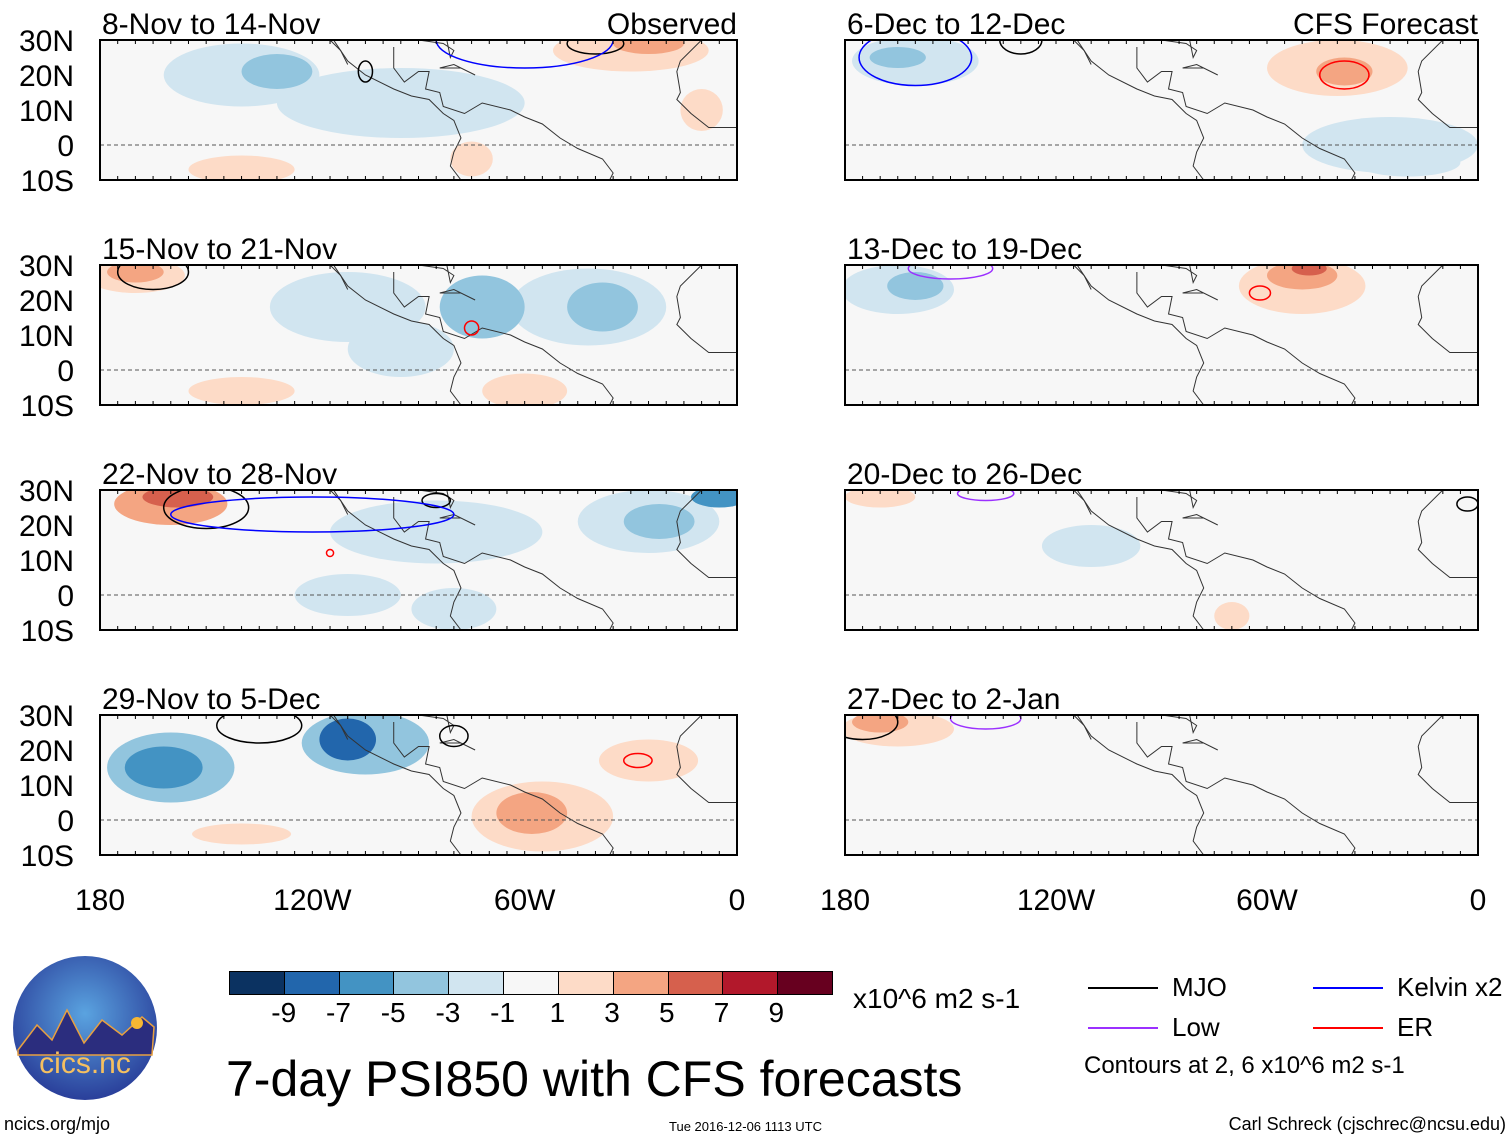  What do you see at coordinates (667, 1012) in the screenshot?
I see `colorbar-label: 5` at bounding box center [667, 1012].